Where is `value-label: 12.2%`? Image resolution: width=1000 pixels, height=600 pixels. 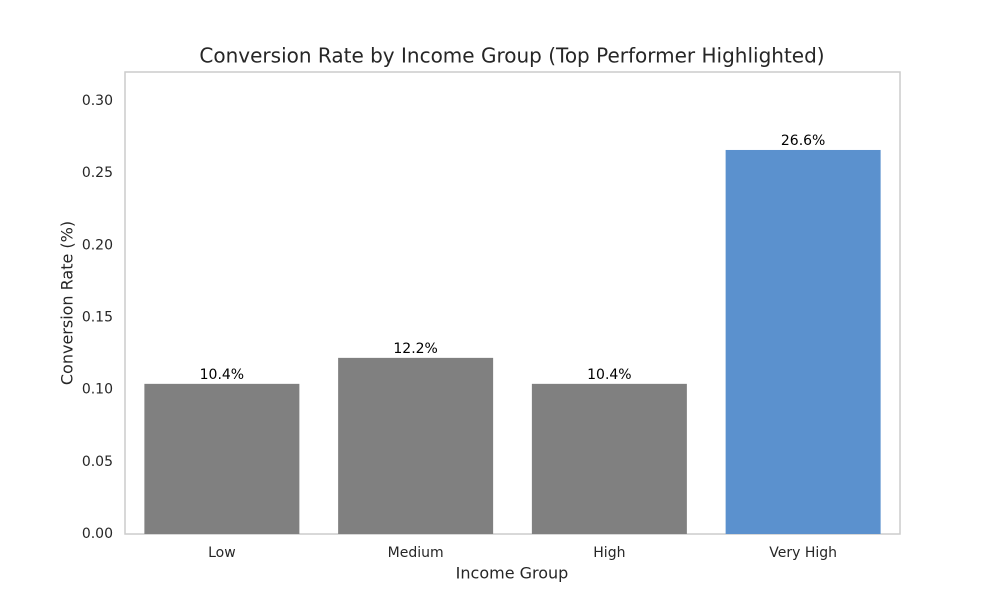
value-label: 12.2% is located at coordinates (415, 349).